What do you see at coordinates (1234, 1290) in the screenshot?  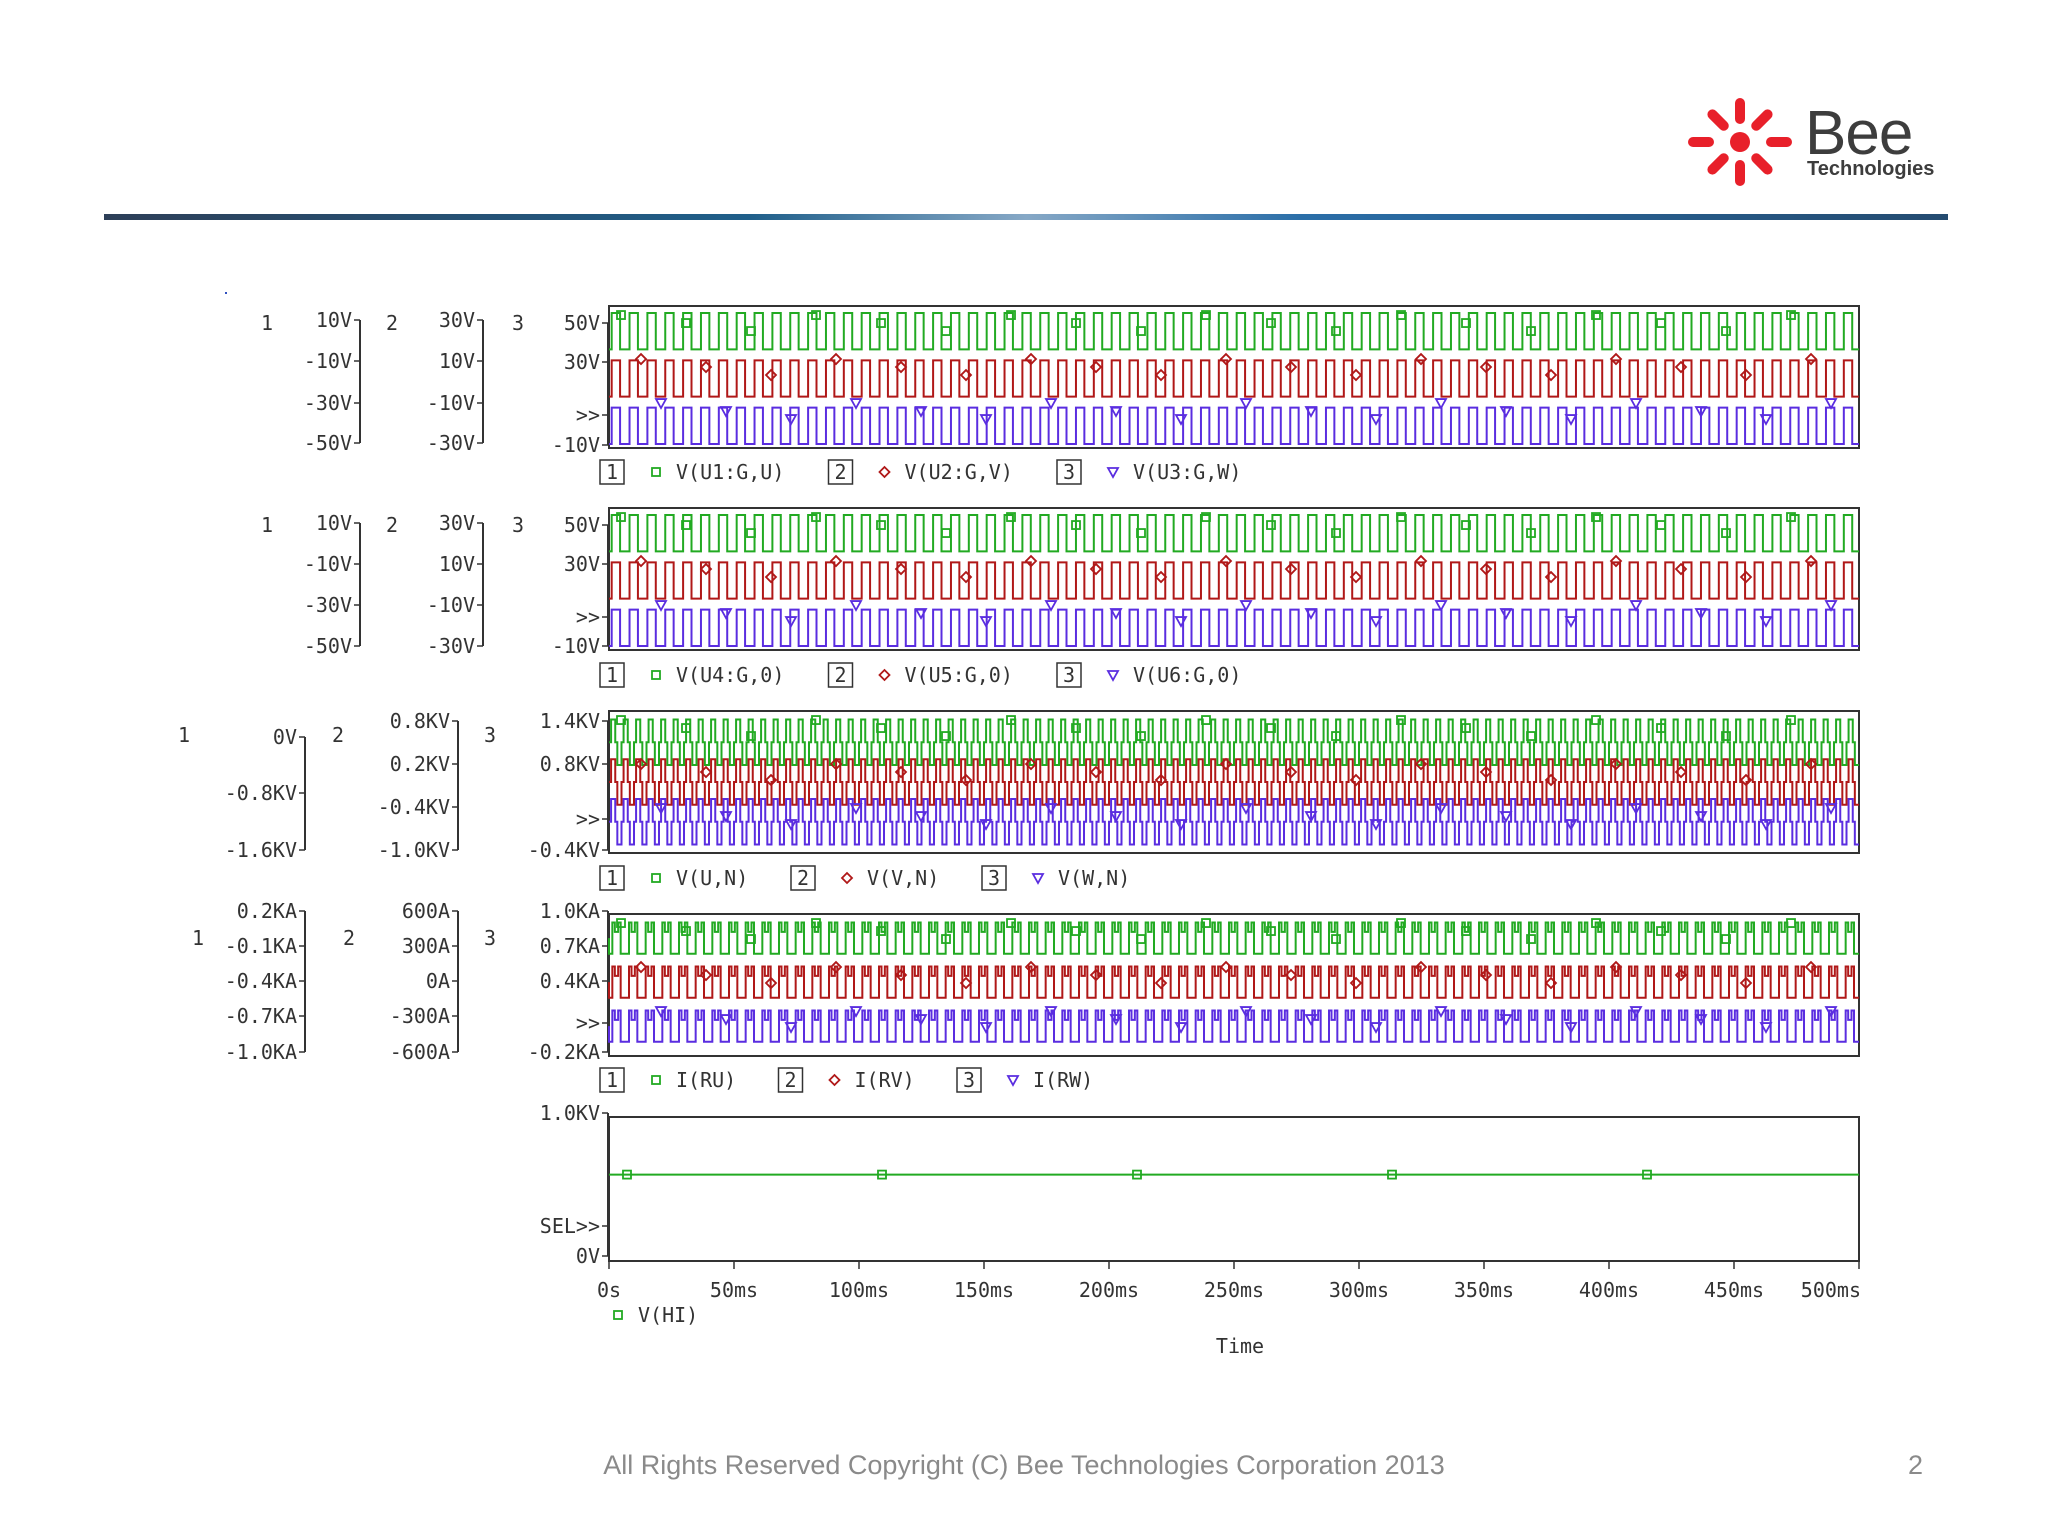 I see `x-tick-label: 250ms` at bounding box center [1234, 1290].